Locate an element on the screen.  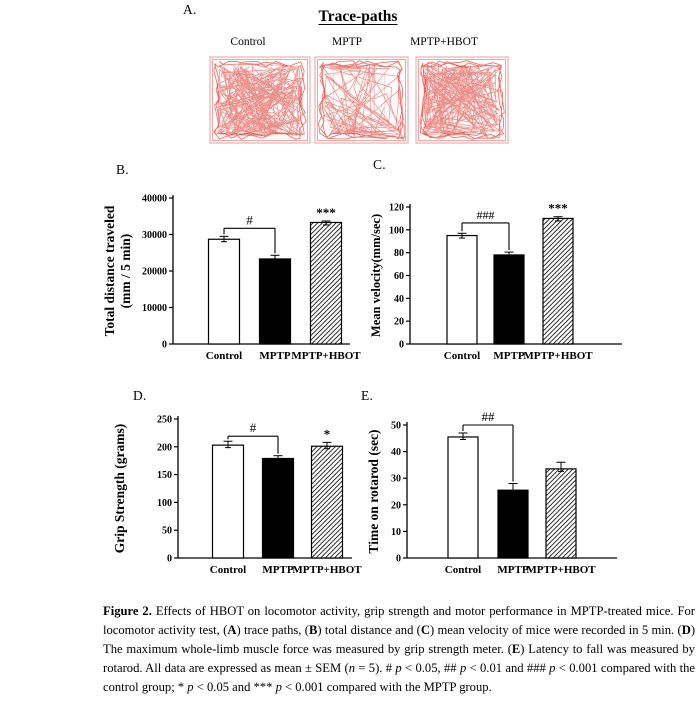
svg-text: Mean velocity(mm/sec) is located at coordinates (376, 275).